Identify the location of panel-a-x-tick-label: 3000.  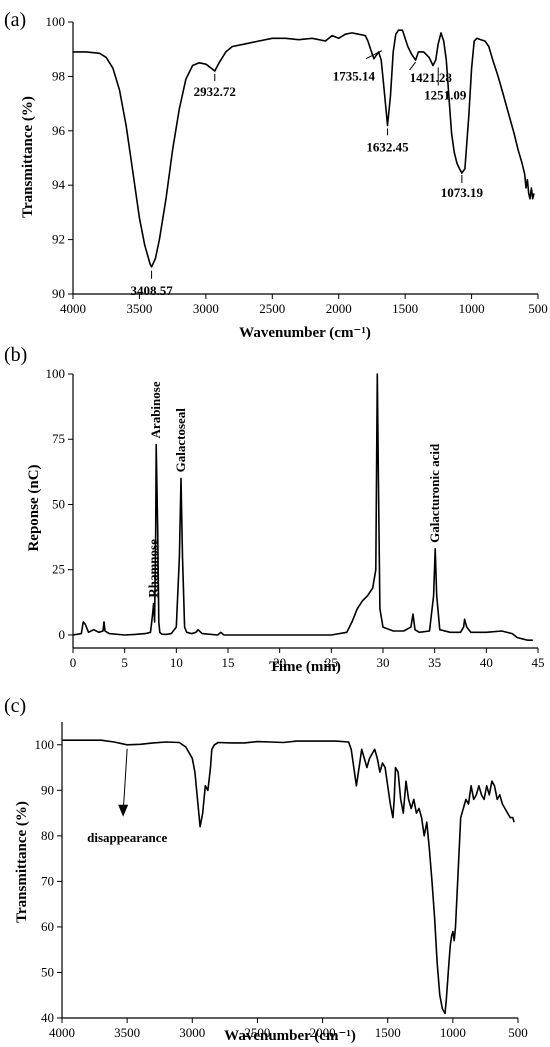
(206, 308).